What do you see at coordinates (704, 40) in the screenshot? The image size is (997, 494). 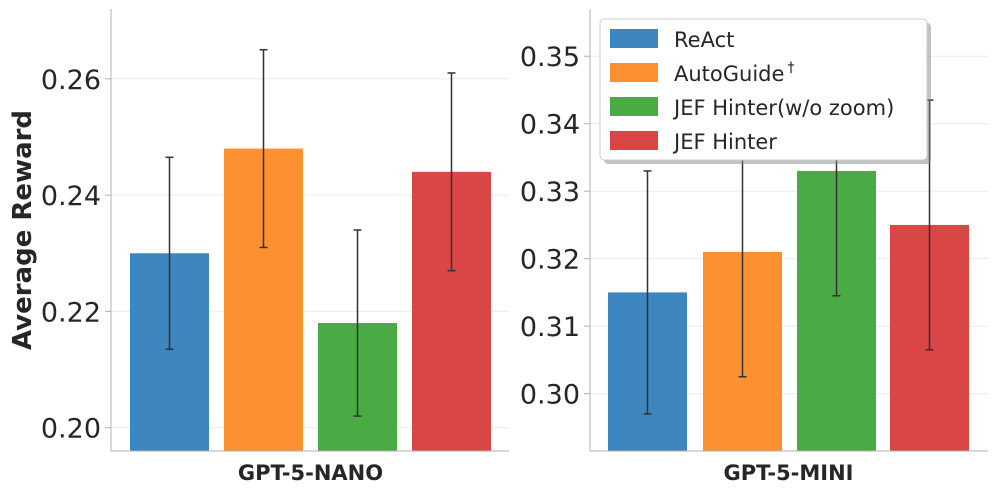 I see `legend-label: ReAct` at bounding box center [704, 40].